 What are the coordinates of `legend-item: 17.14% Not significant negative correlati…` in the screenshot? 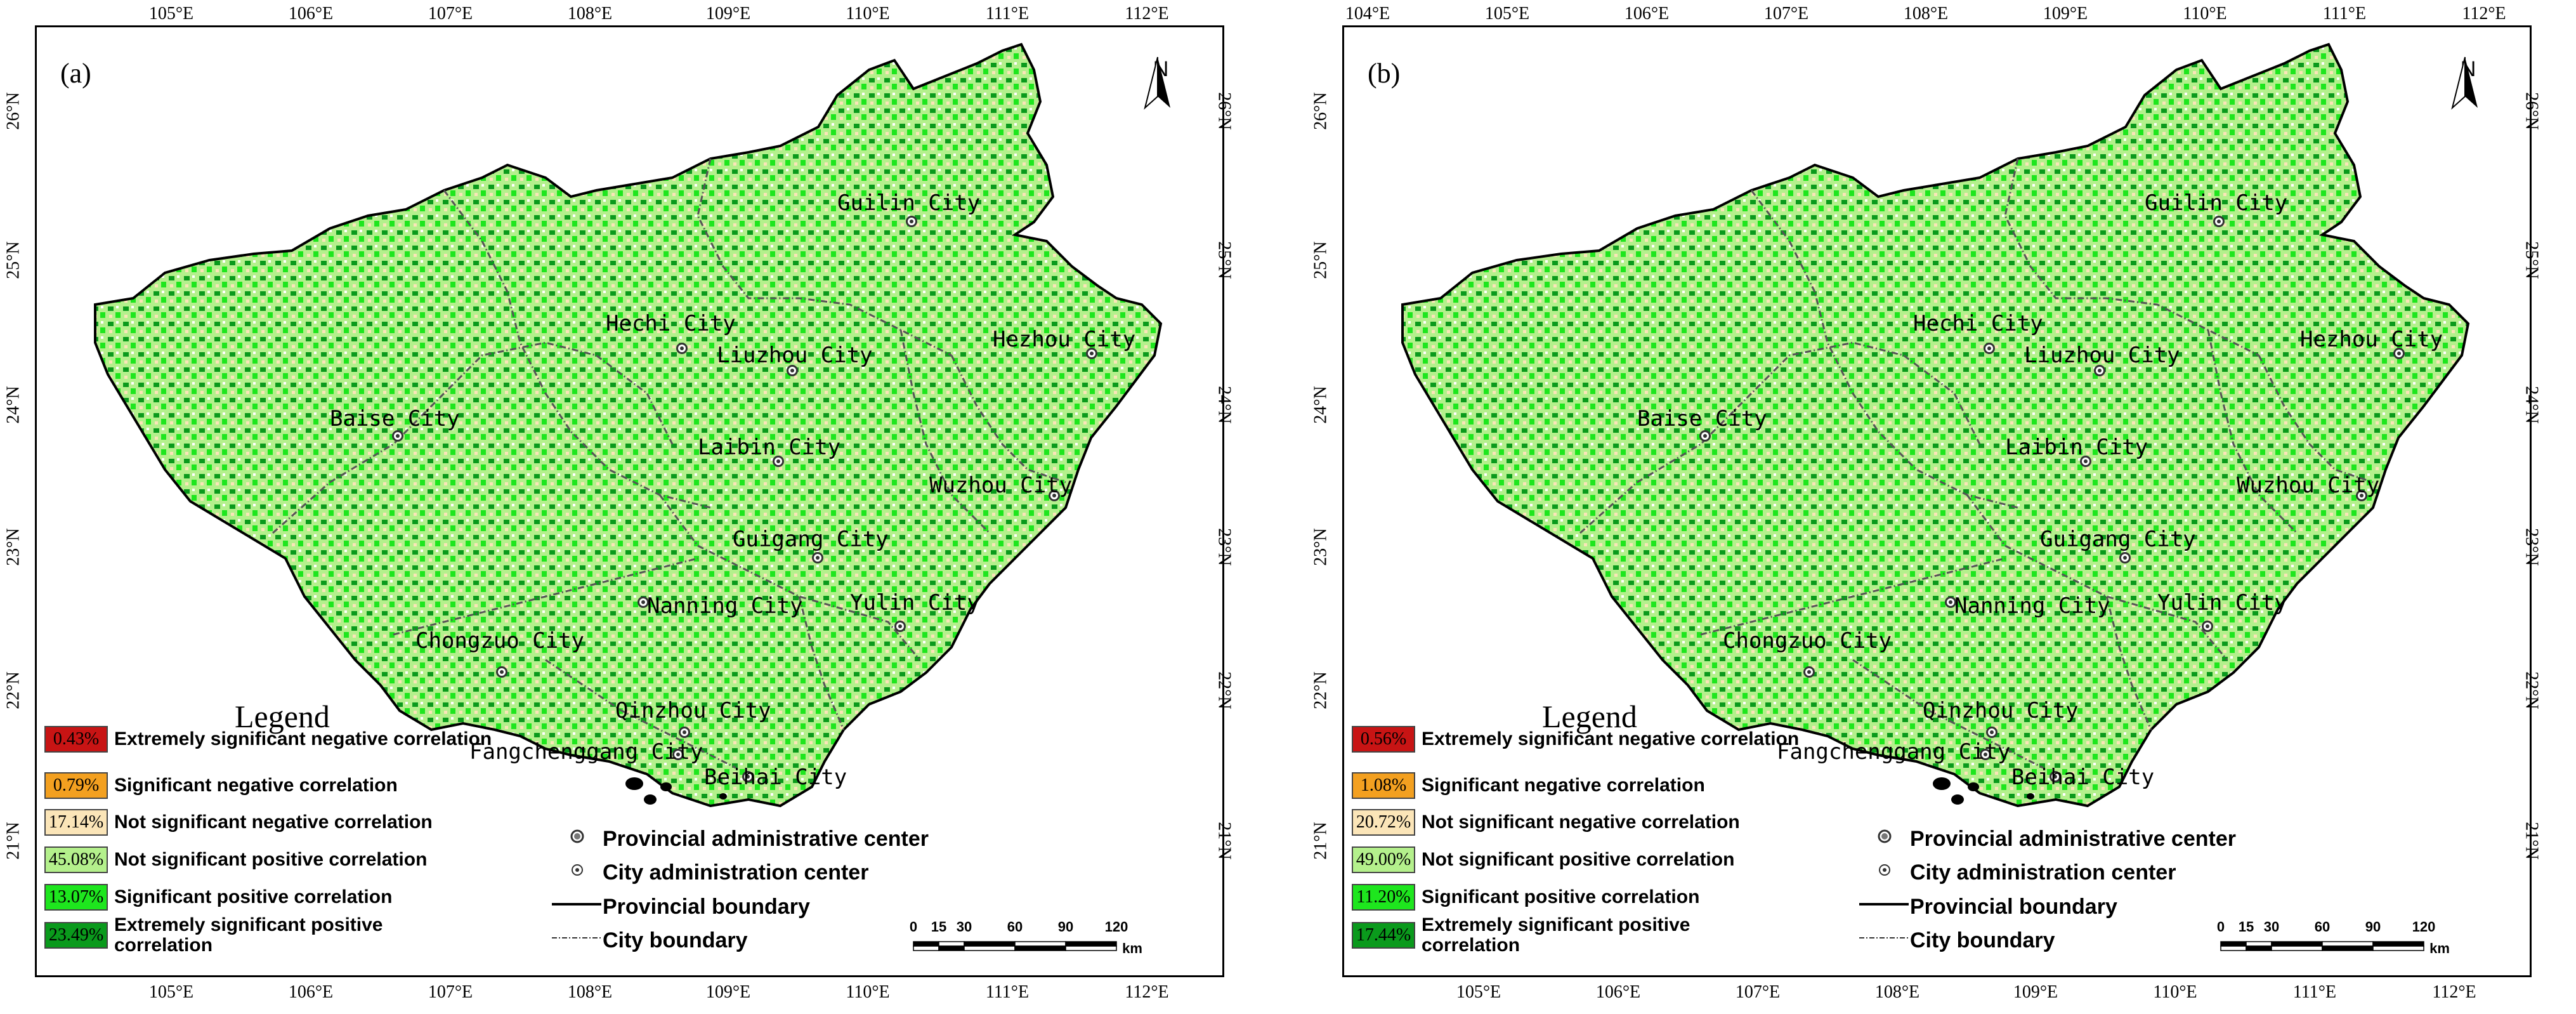 It's located at (256, 823).